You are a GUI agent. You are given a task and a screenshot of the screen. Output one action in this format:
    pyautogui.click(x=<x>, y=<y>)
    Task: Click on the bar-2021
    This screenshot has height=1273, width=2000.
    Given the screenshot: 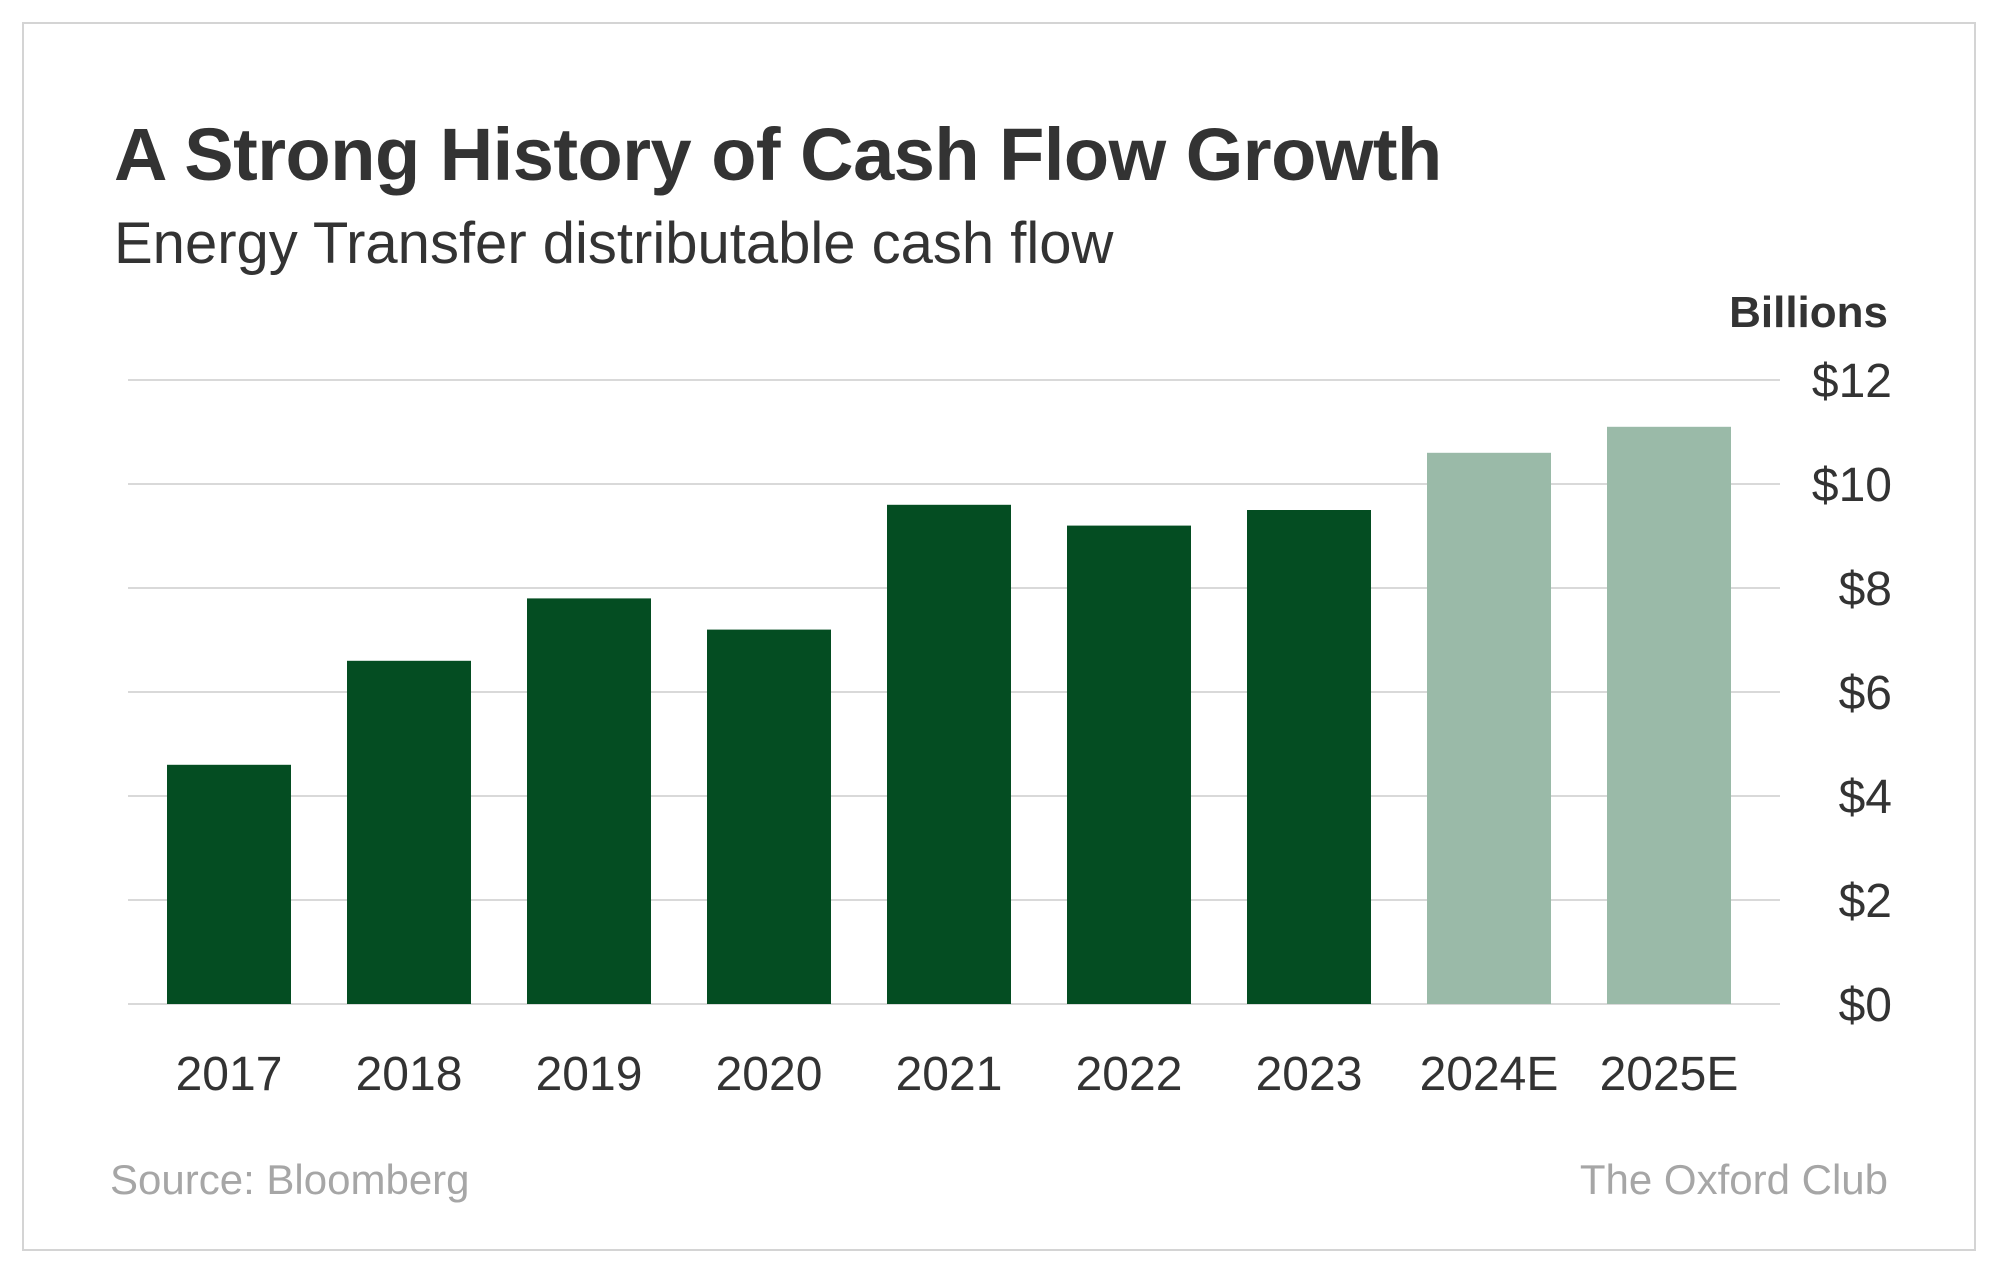 What is the action you would take?
    pyautogui.click(x=949, y=754)
    